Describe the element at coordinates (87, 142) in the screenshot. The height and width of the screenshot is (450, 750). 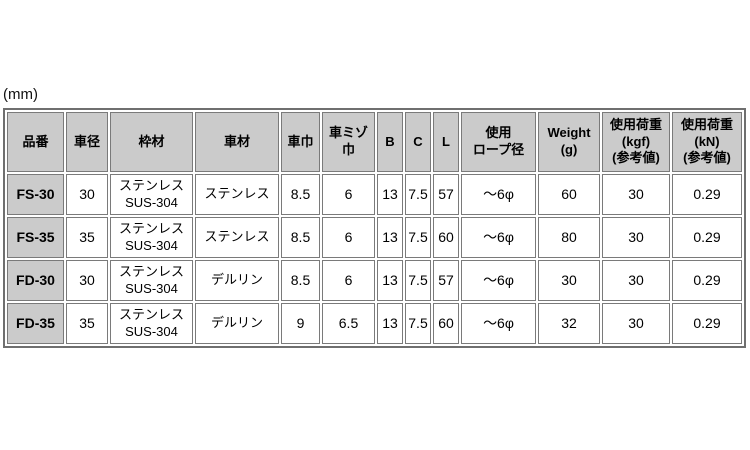
I see `header-wheel-diameter: 車径` at that location.